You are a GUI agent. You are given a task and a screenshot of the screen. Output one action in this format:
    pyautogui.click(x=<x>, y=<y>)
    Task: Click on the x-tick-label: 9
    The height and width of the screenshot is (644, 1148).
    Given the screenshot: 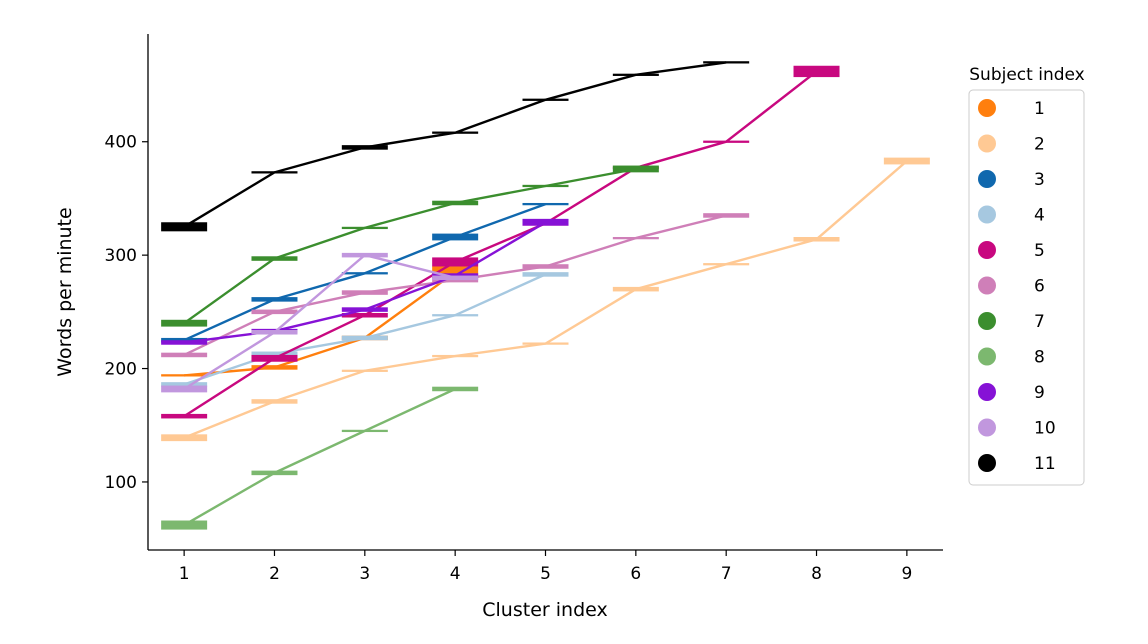 What is the action you would take?
    pyautogui.click(x=906, y=574)
    